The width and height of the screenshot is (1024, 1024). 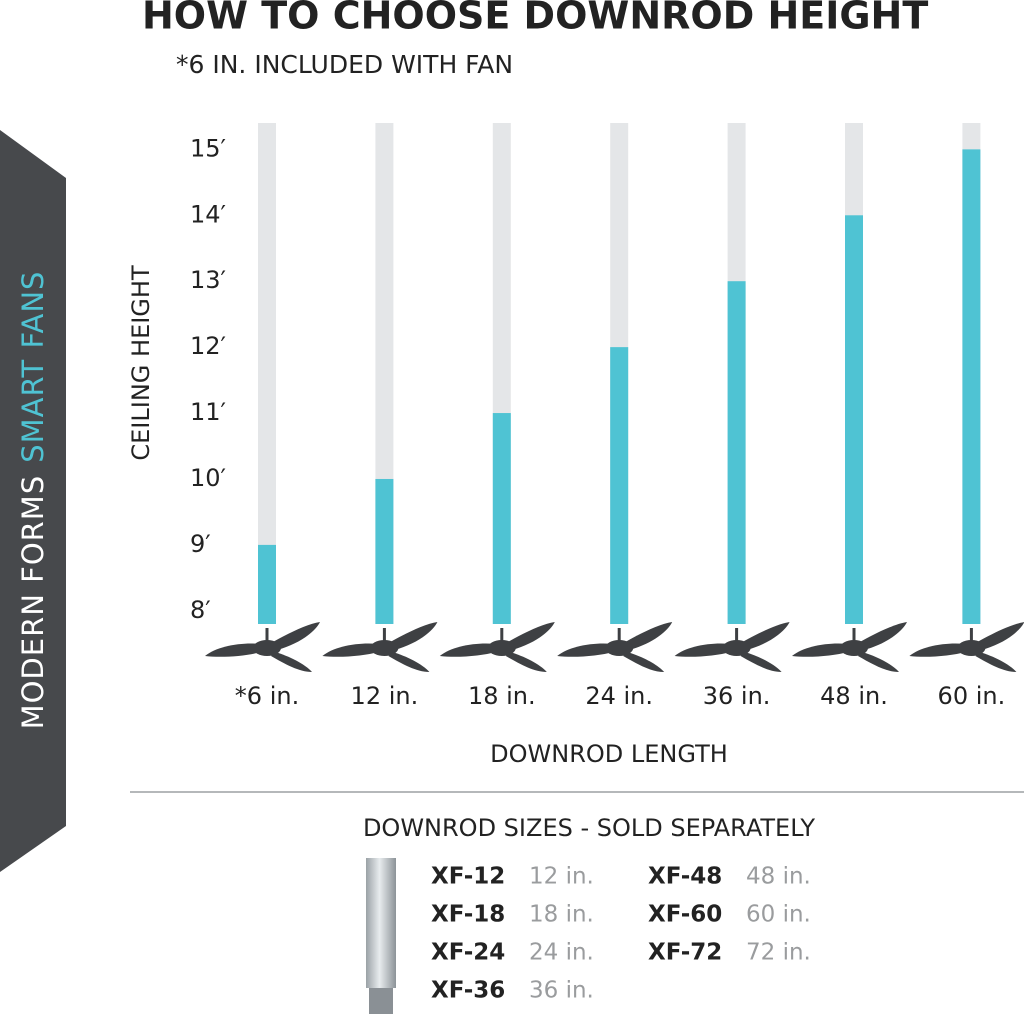 I want to click on chart-title: HOW TO CHOOSE DOWNROD HEIGHT, so click(x=535, y=19).